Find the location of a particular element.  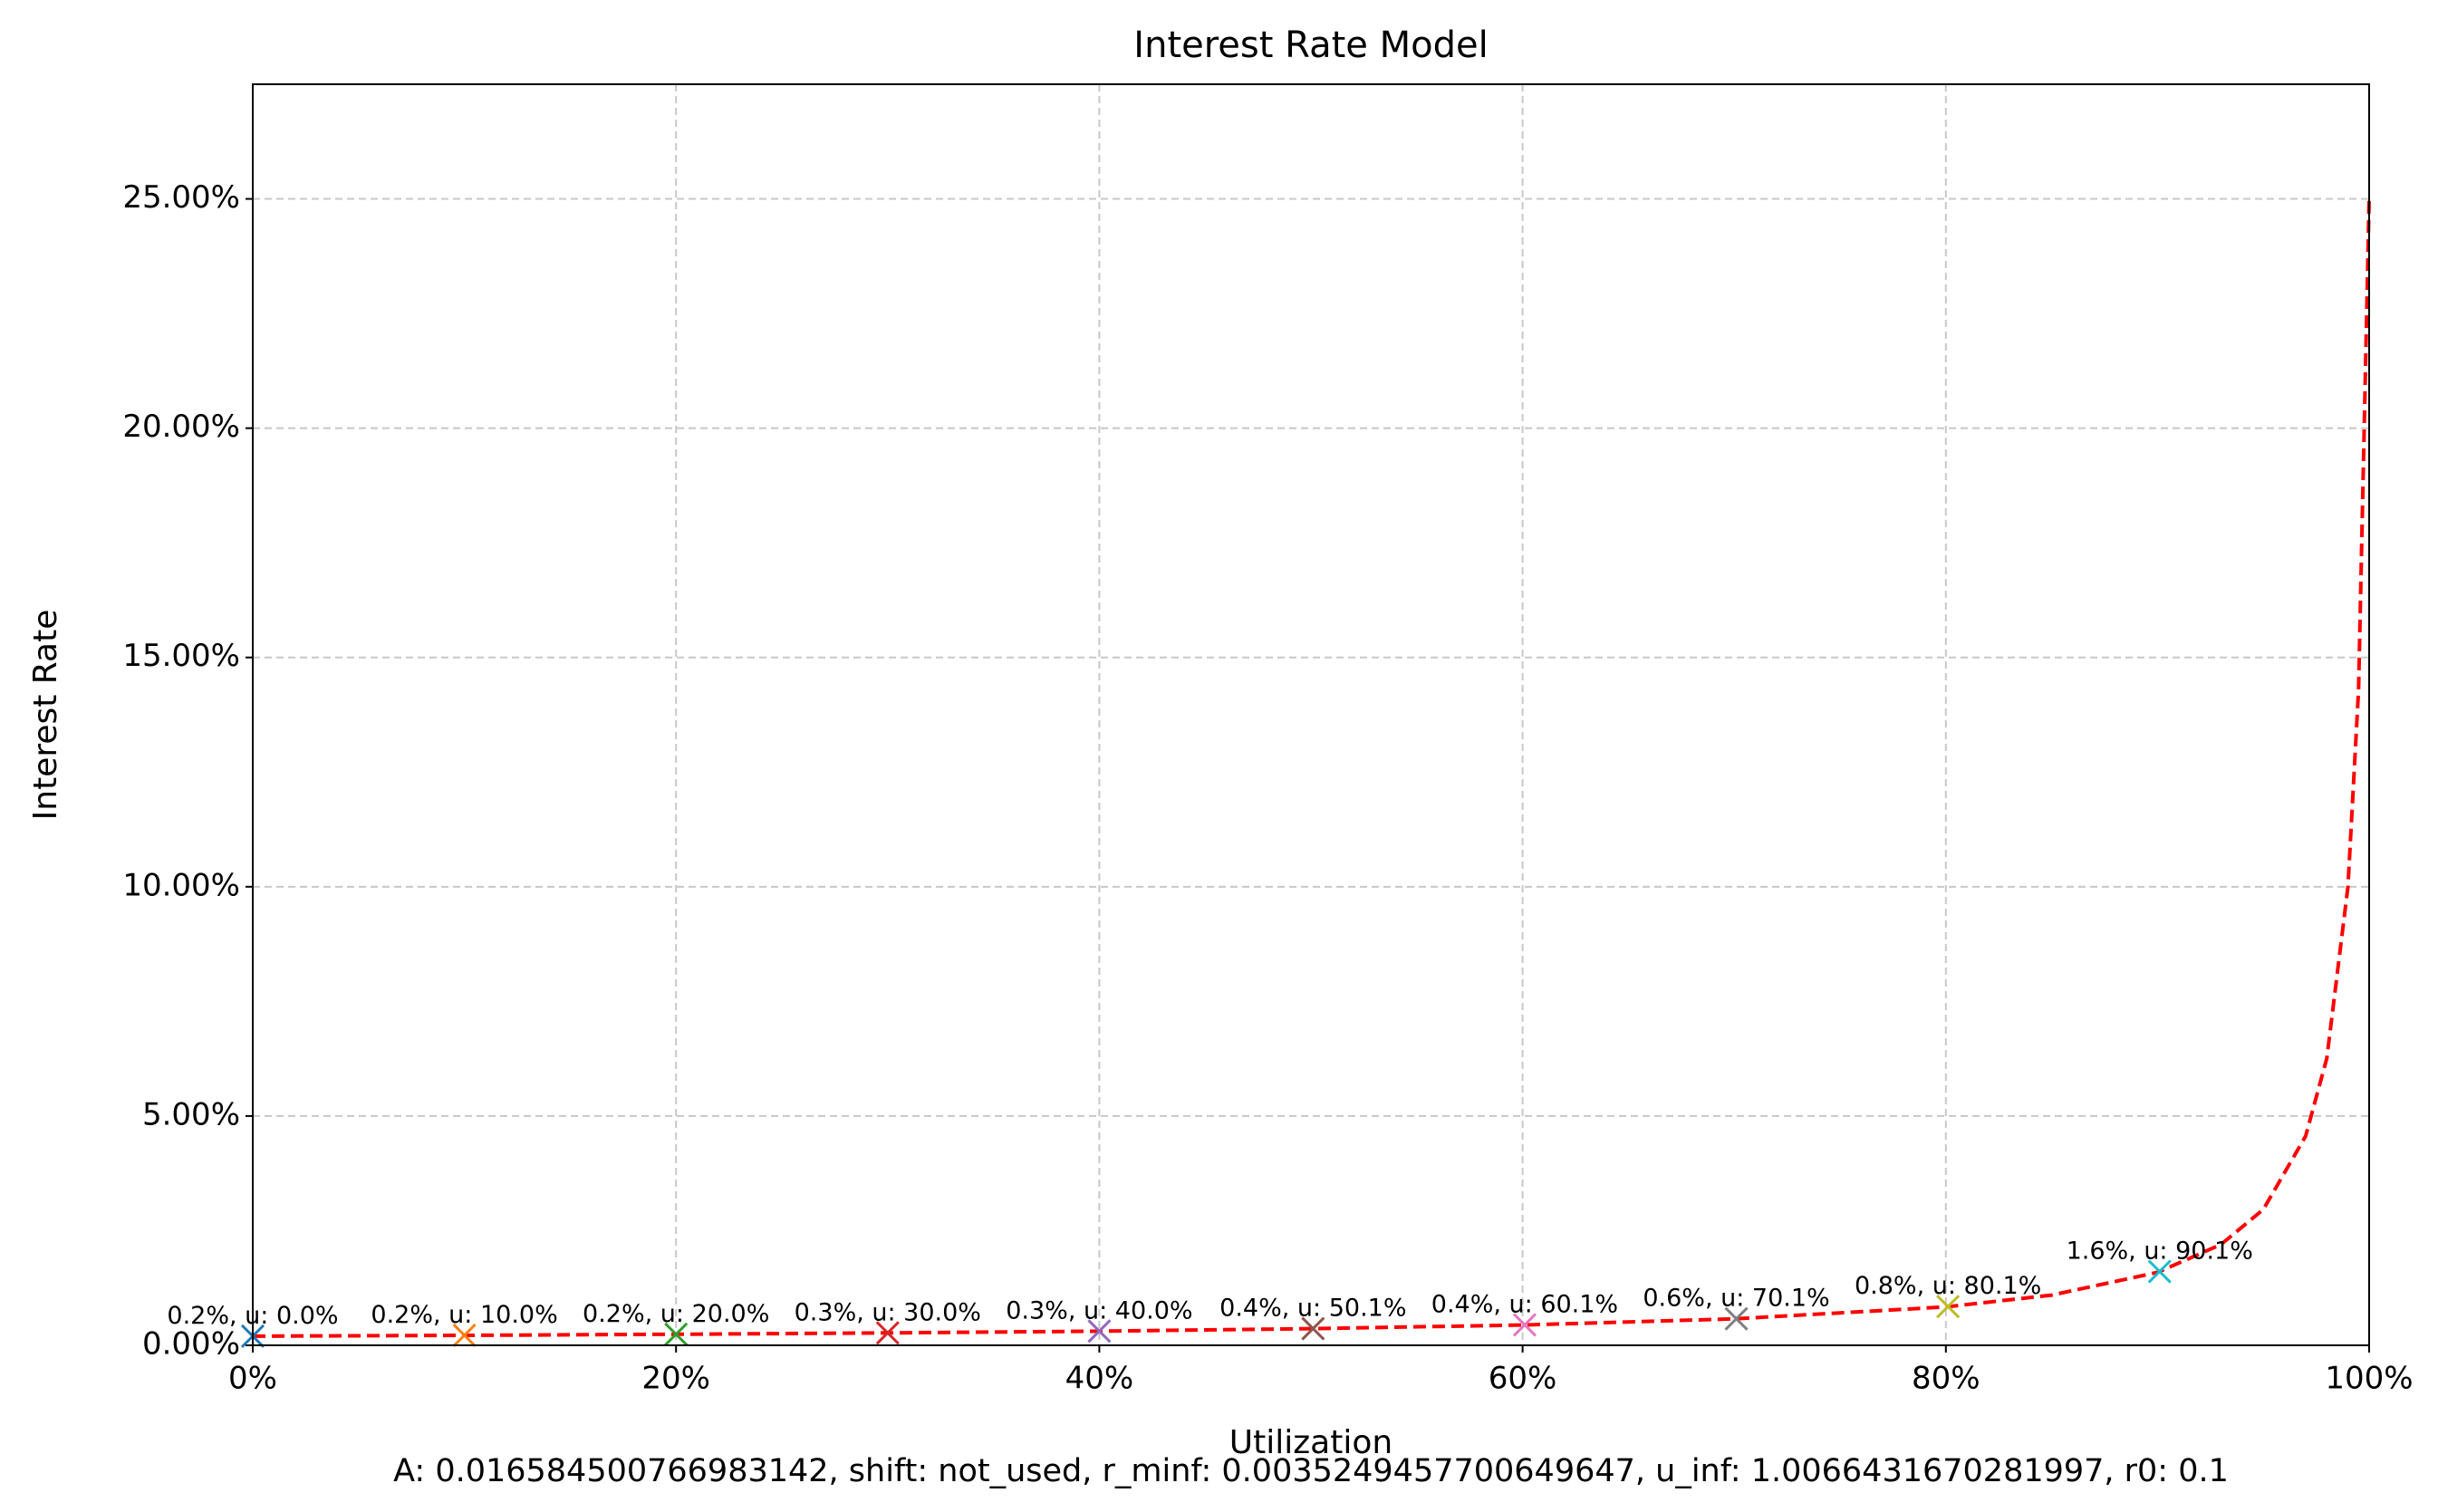

point-annotation: 0.8%, u: 80.1% is located at coordinates (1948, 1286).